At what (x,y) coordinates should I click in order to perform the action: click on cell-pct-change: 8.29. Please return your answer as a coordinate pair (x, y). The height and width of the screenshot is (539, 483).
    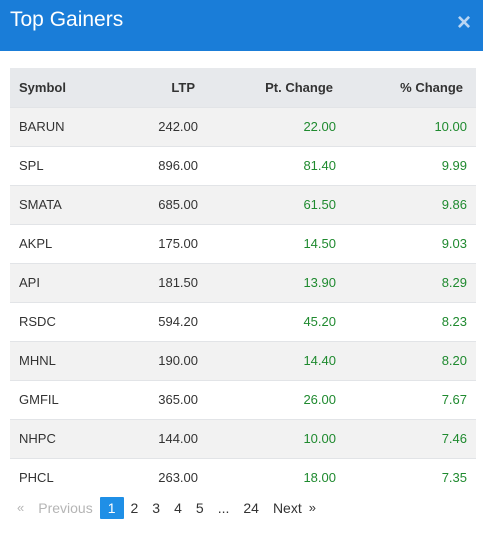
    Looking at the image, I should click on (454, 282).